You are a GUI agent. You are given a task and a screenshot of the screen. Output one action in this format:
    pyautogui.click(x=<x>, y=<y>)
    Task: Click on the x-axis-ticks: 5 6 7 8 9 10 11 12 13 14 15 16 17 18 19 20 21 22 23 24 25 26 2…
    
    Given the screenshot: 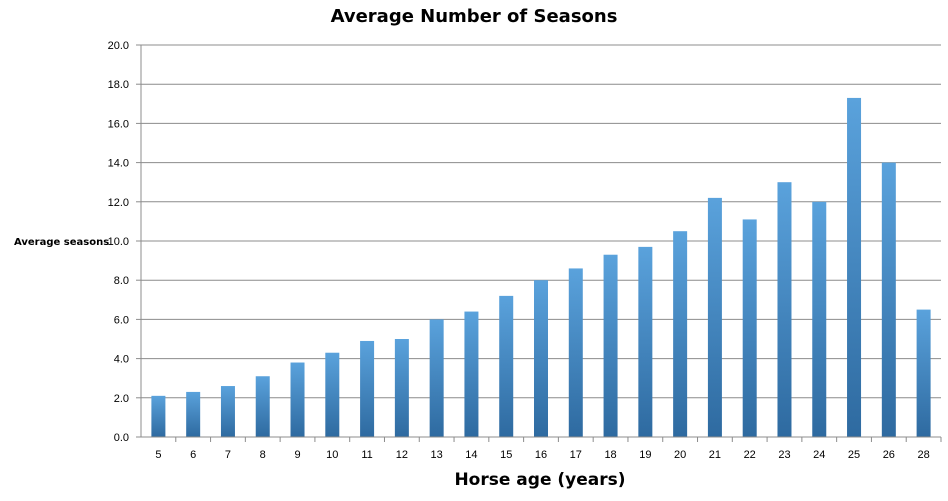 What is the action you would take?
    pyautogui.click(x=548, y=449)
    